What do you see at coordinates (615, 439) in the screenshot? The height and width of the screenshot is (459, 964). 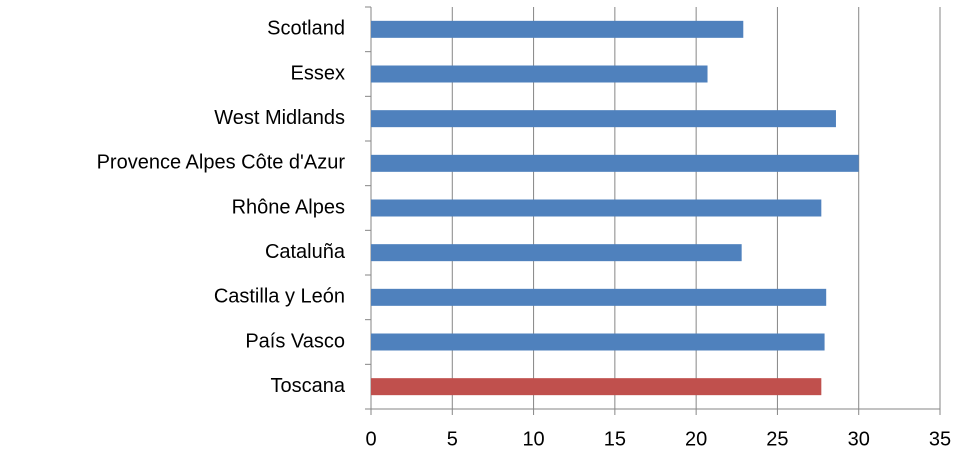 I see `x-tick-label: 15` at bounding box center [615, 439].